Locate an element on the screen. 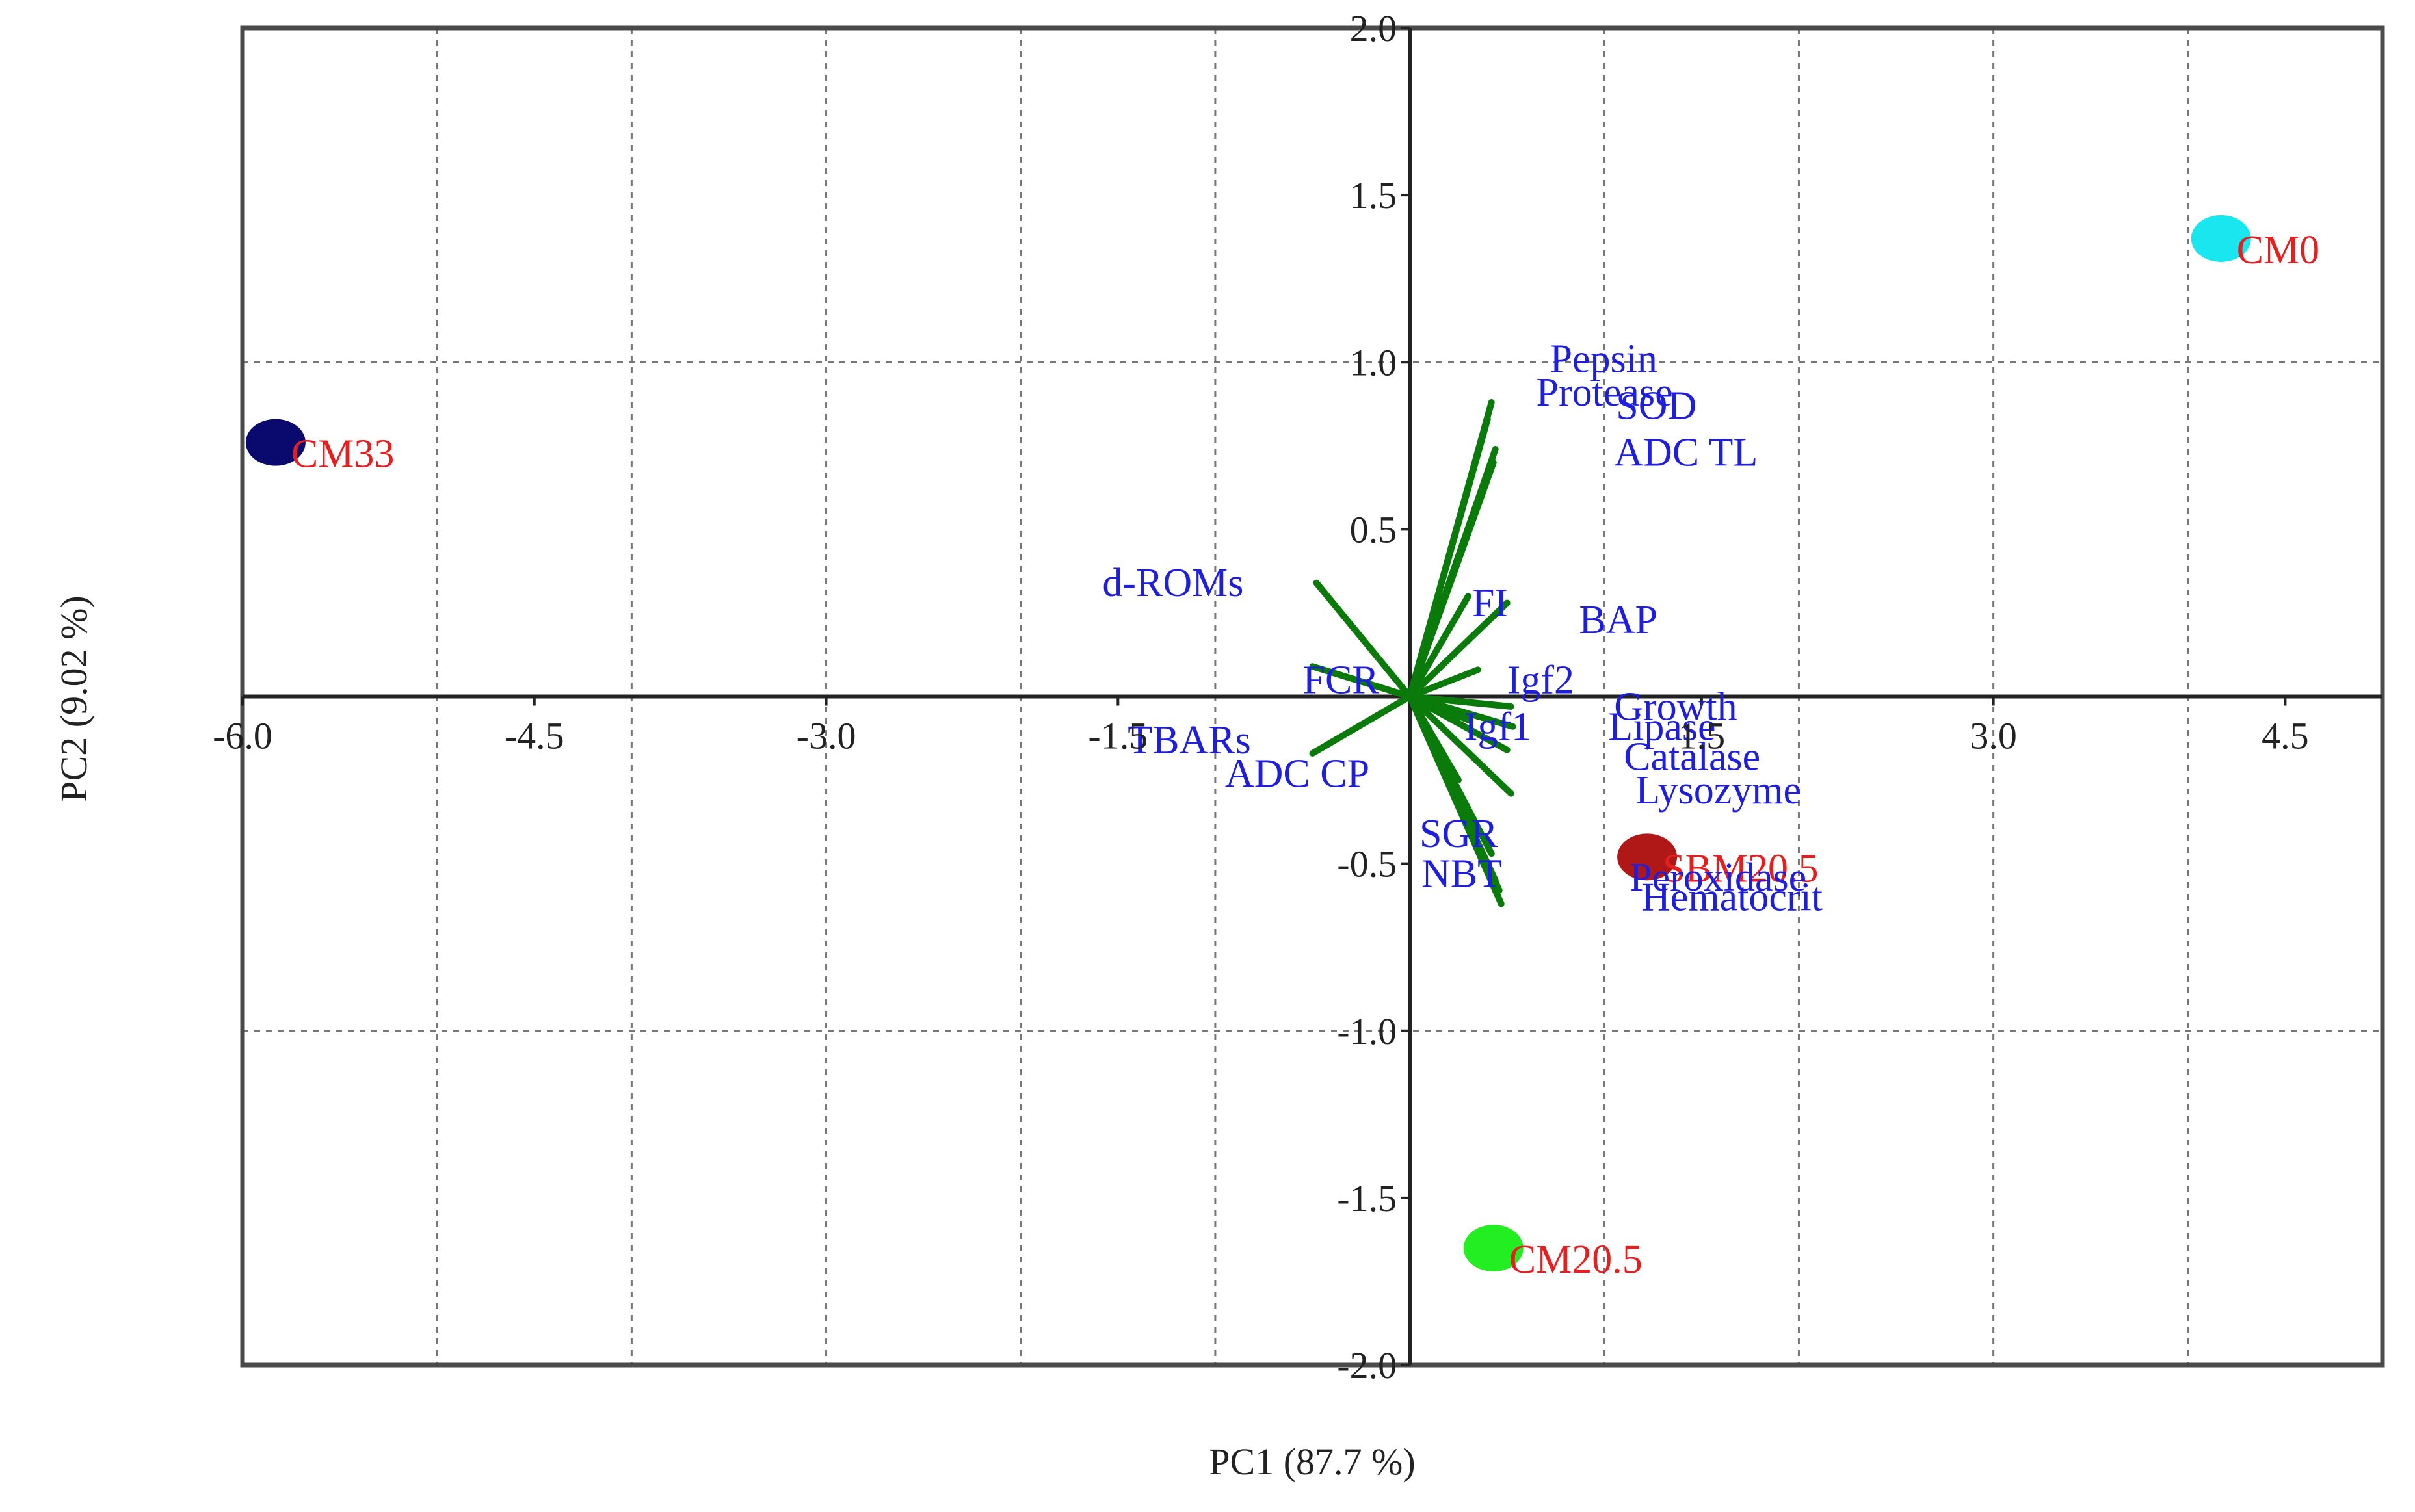 The height and width of the screenshot is (1512, 2415). x-tick-label: 1.5 is located at coordinates (1702, 736).